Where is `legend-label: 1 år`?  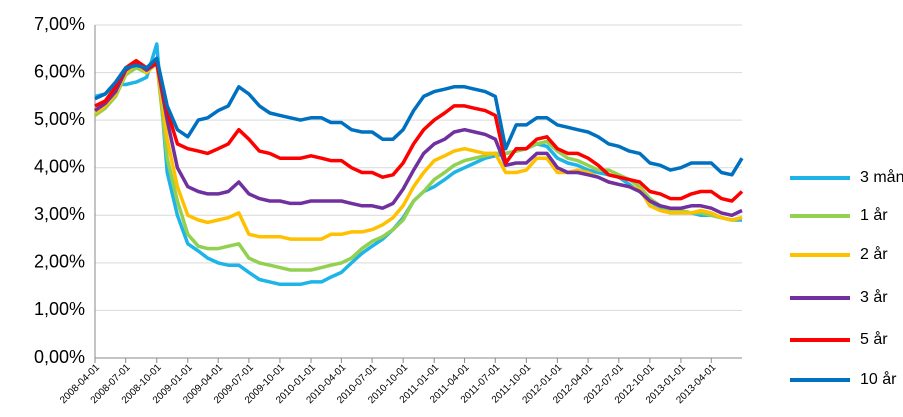 legend-label: 1 år is located at coordinates (874, 215).